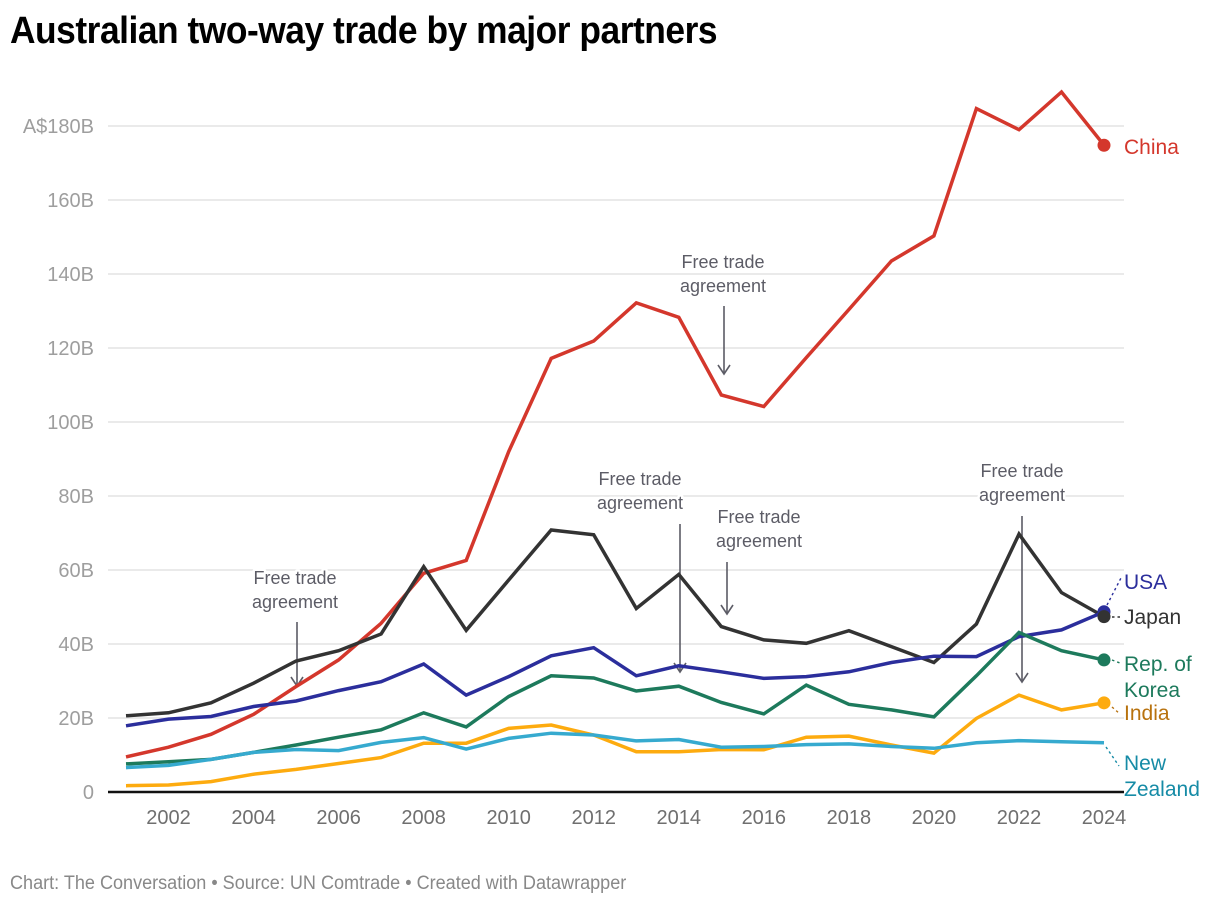  Describe the element at coordinates (1145, 763) in the screenshot. I see `series-label-new-zealand: New` at that location.